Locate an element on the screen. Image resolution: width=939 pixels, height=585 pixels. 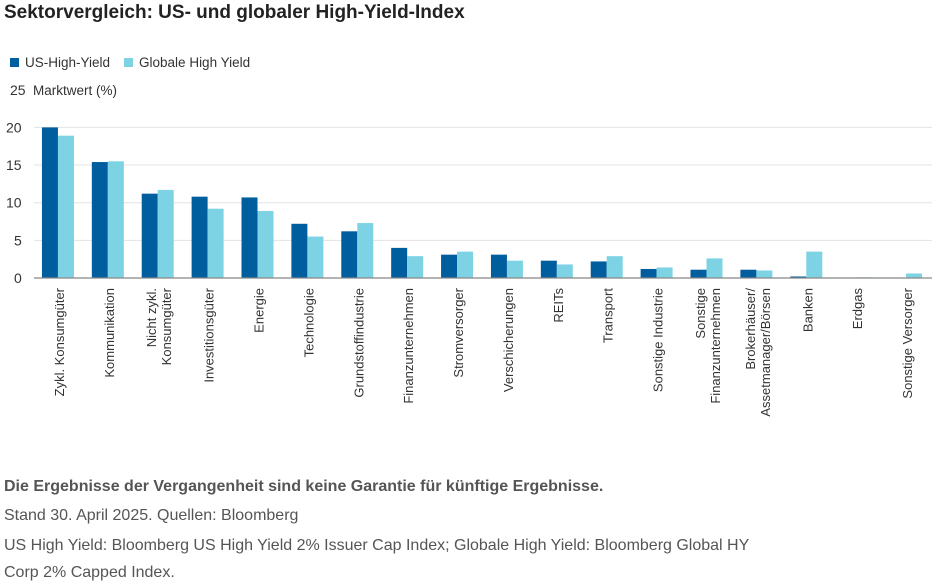
x-tick-label: Investitionsgüter is located at coordinates (209, 334).